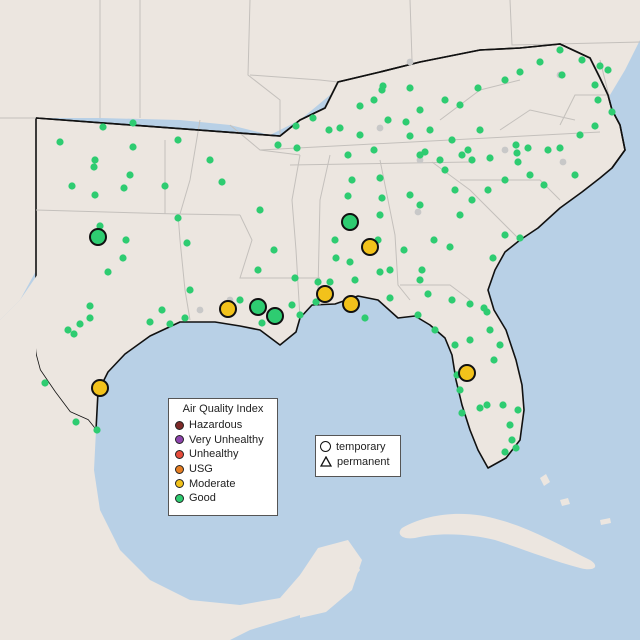 The image size is (640, 640). I want to click on legend-row-permanent: permanent, so click(358, 461).